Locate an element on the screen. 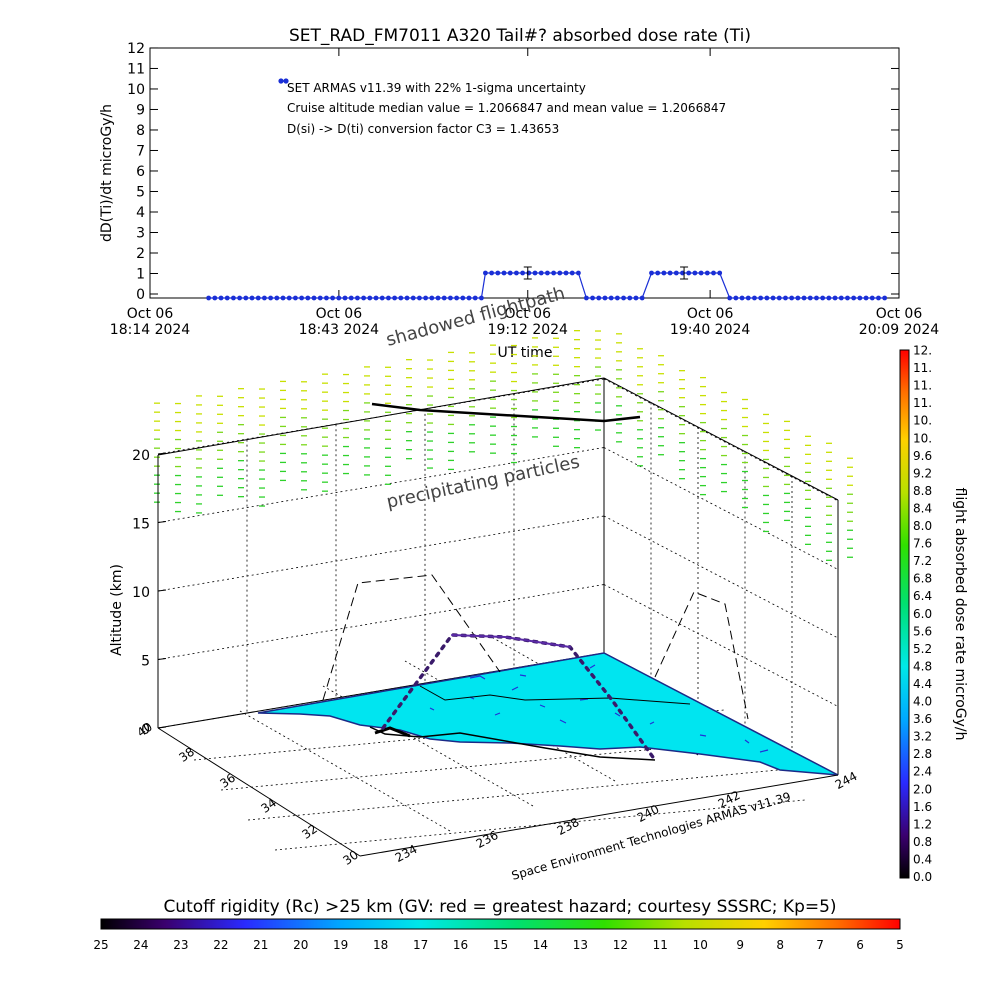 The height and width of the screenshot is (1000, 1000). dose-colorbar-tick-label: 6.8 is located at coordinates (922, 579).